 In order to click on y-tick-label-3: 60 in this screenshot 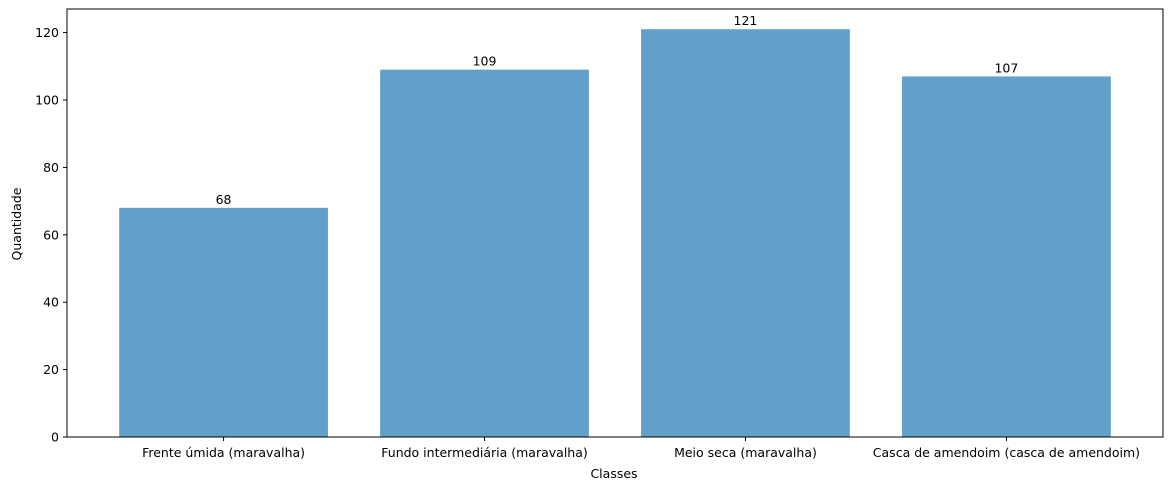, I will do `click(51, 234)`.